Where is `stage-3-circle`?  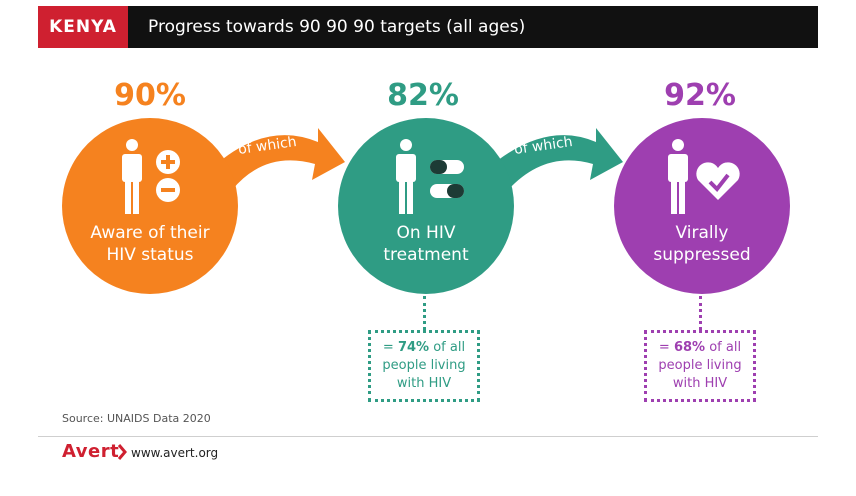
stage-3-circle is located at coordinates (702, 206).